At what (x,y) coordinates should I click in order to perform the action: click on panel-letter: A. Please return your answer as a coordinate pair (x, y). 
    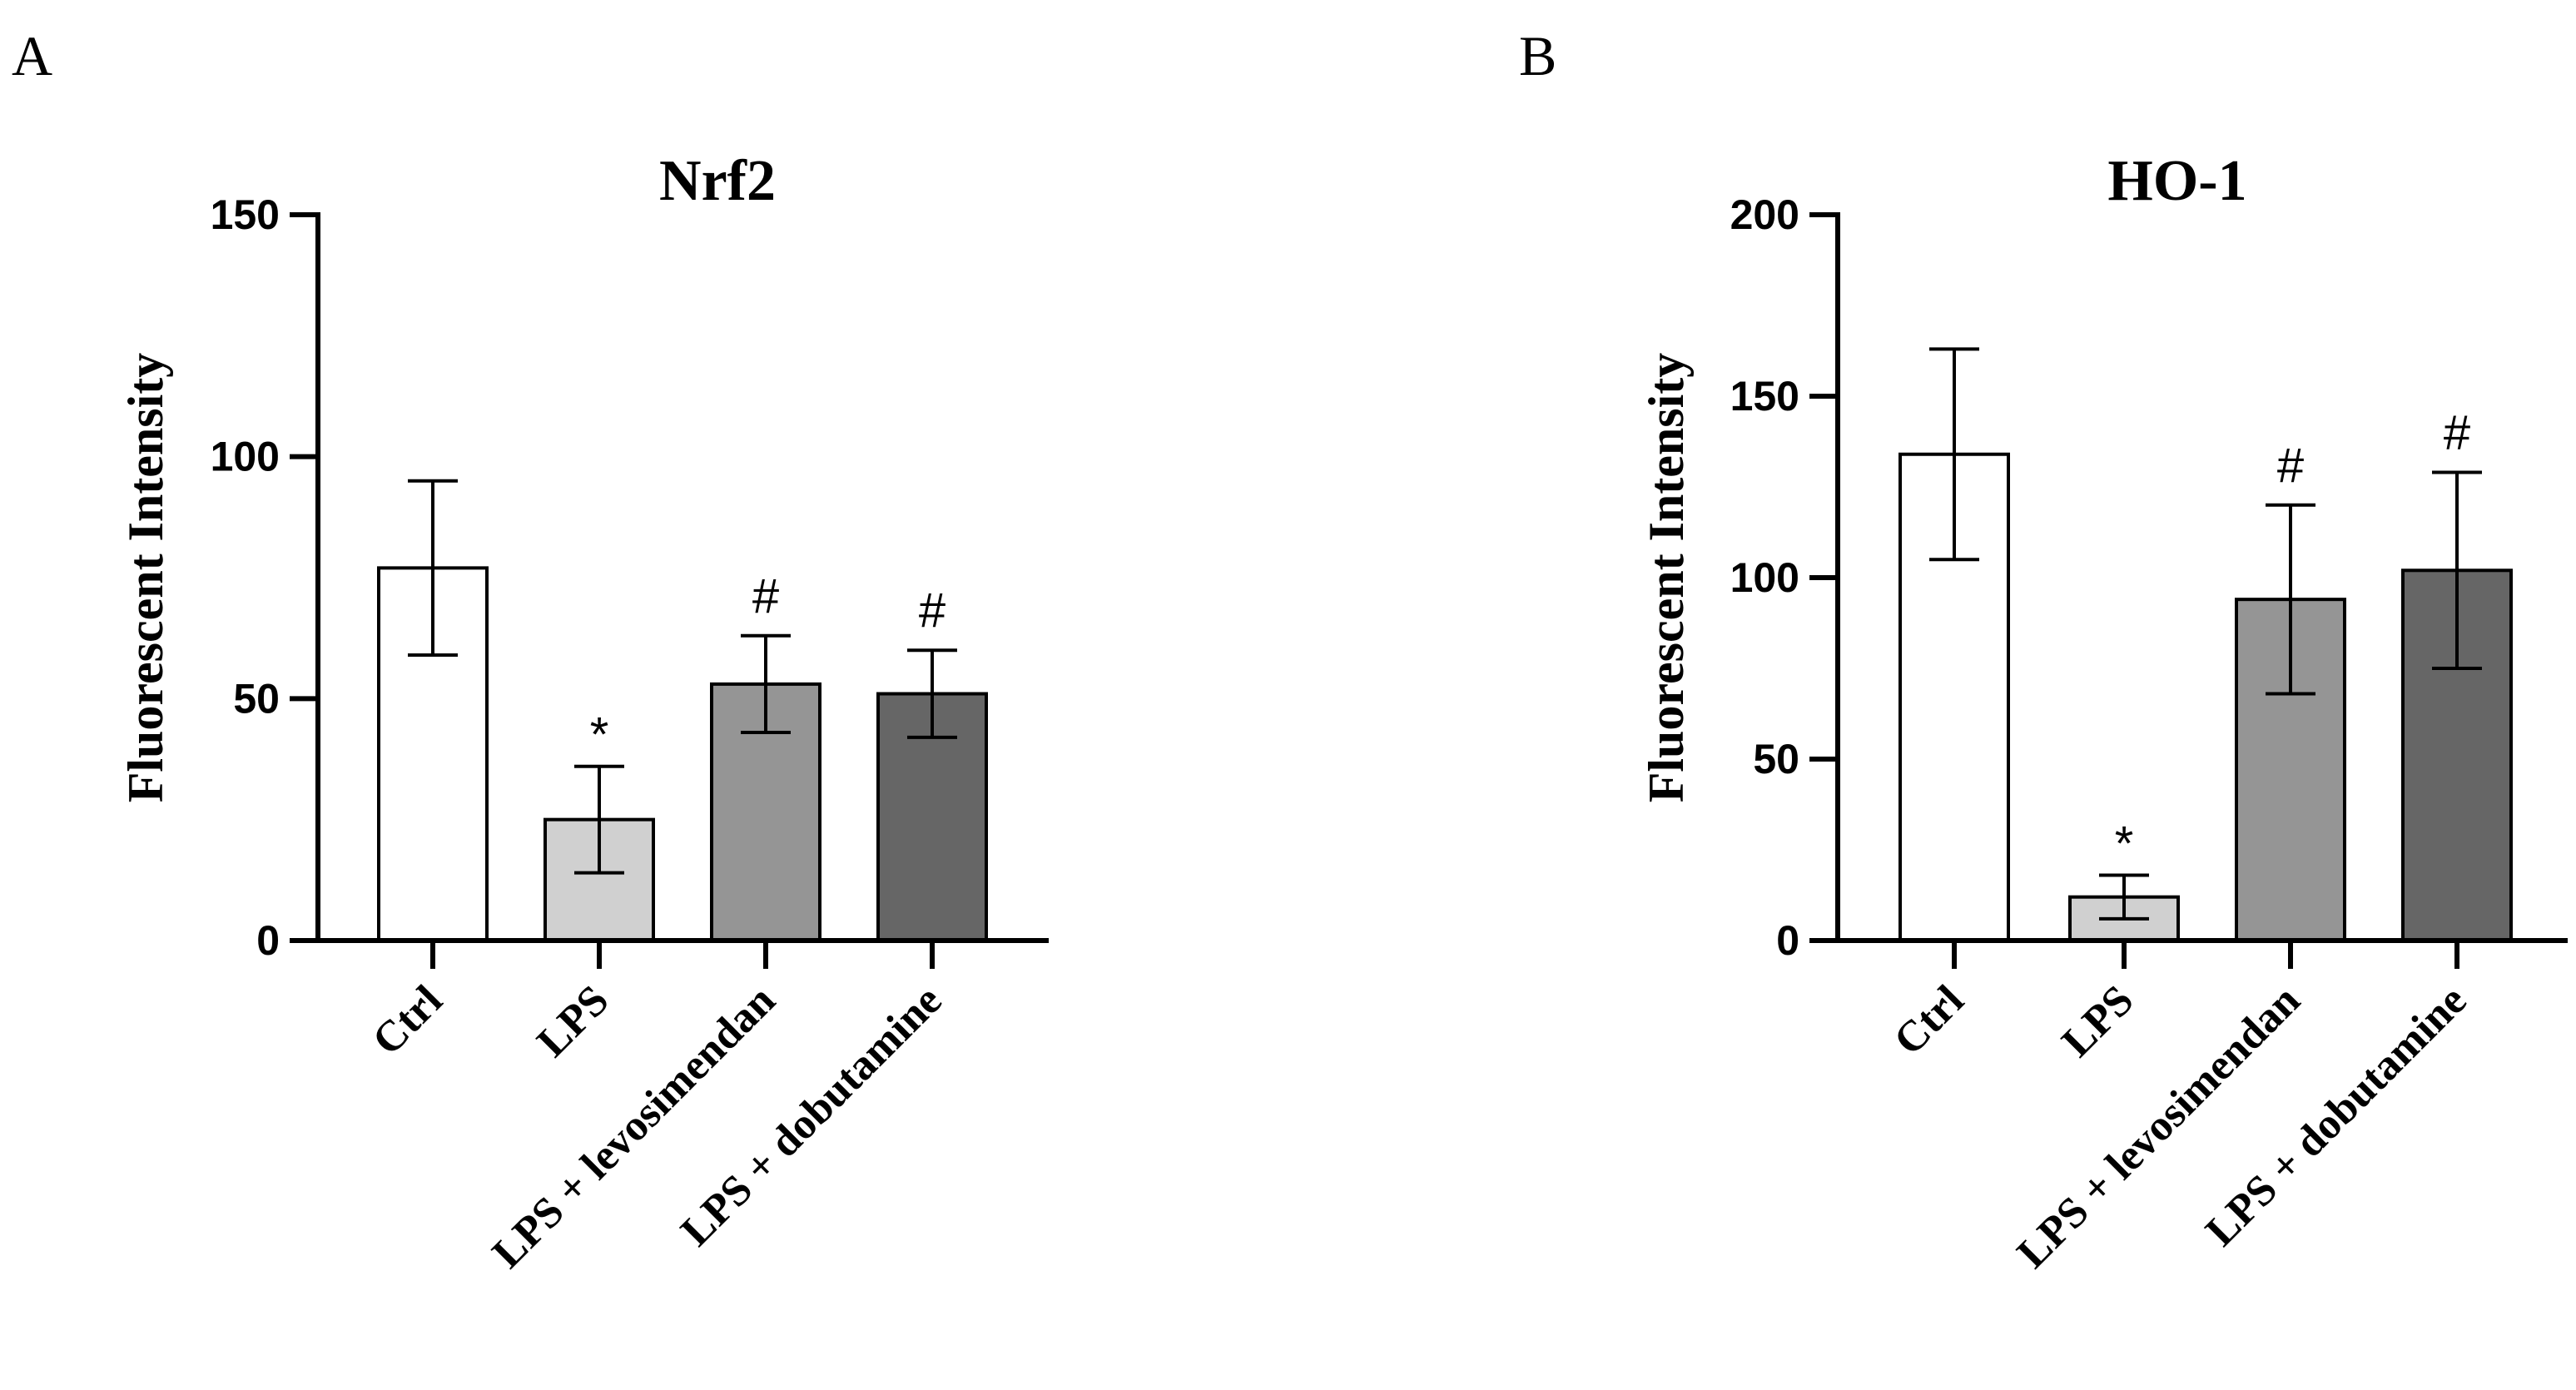
    Looking at the image, I should click on (32, 56).